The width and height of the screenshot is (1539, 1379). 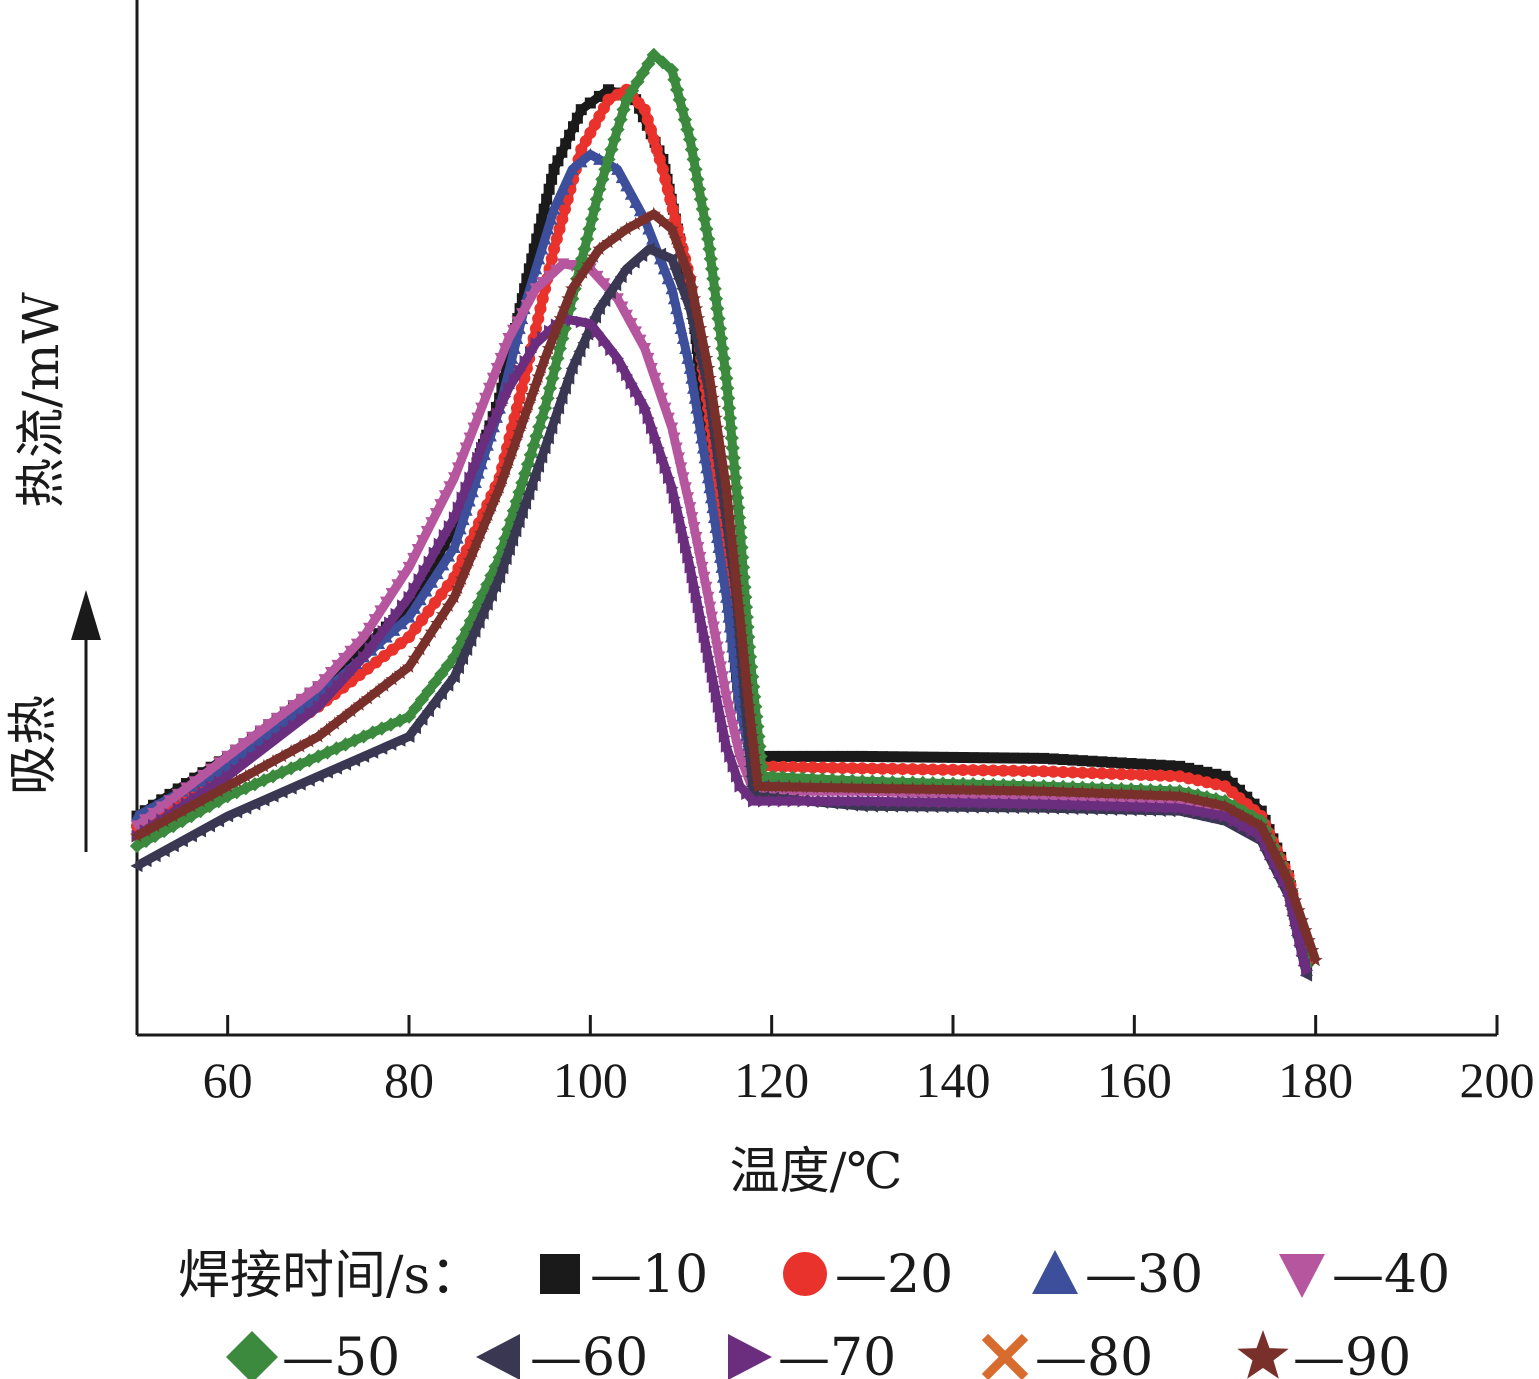 What do you see at coordinates (649, 1275) in the screenshot?
I see `legend-label: —10` at bounding box center [649, 1275].